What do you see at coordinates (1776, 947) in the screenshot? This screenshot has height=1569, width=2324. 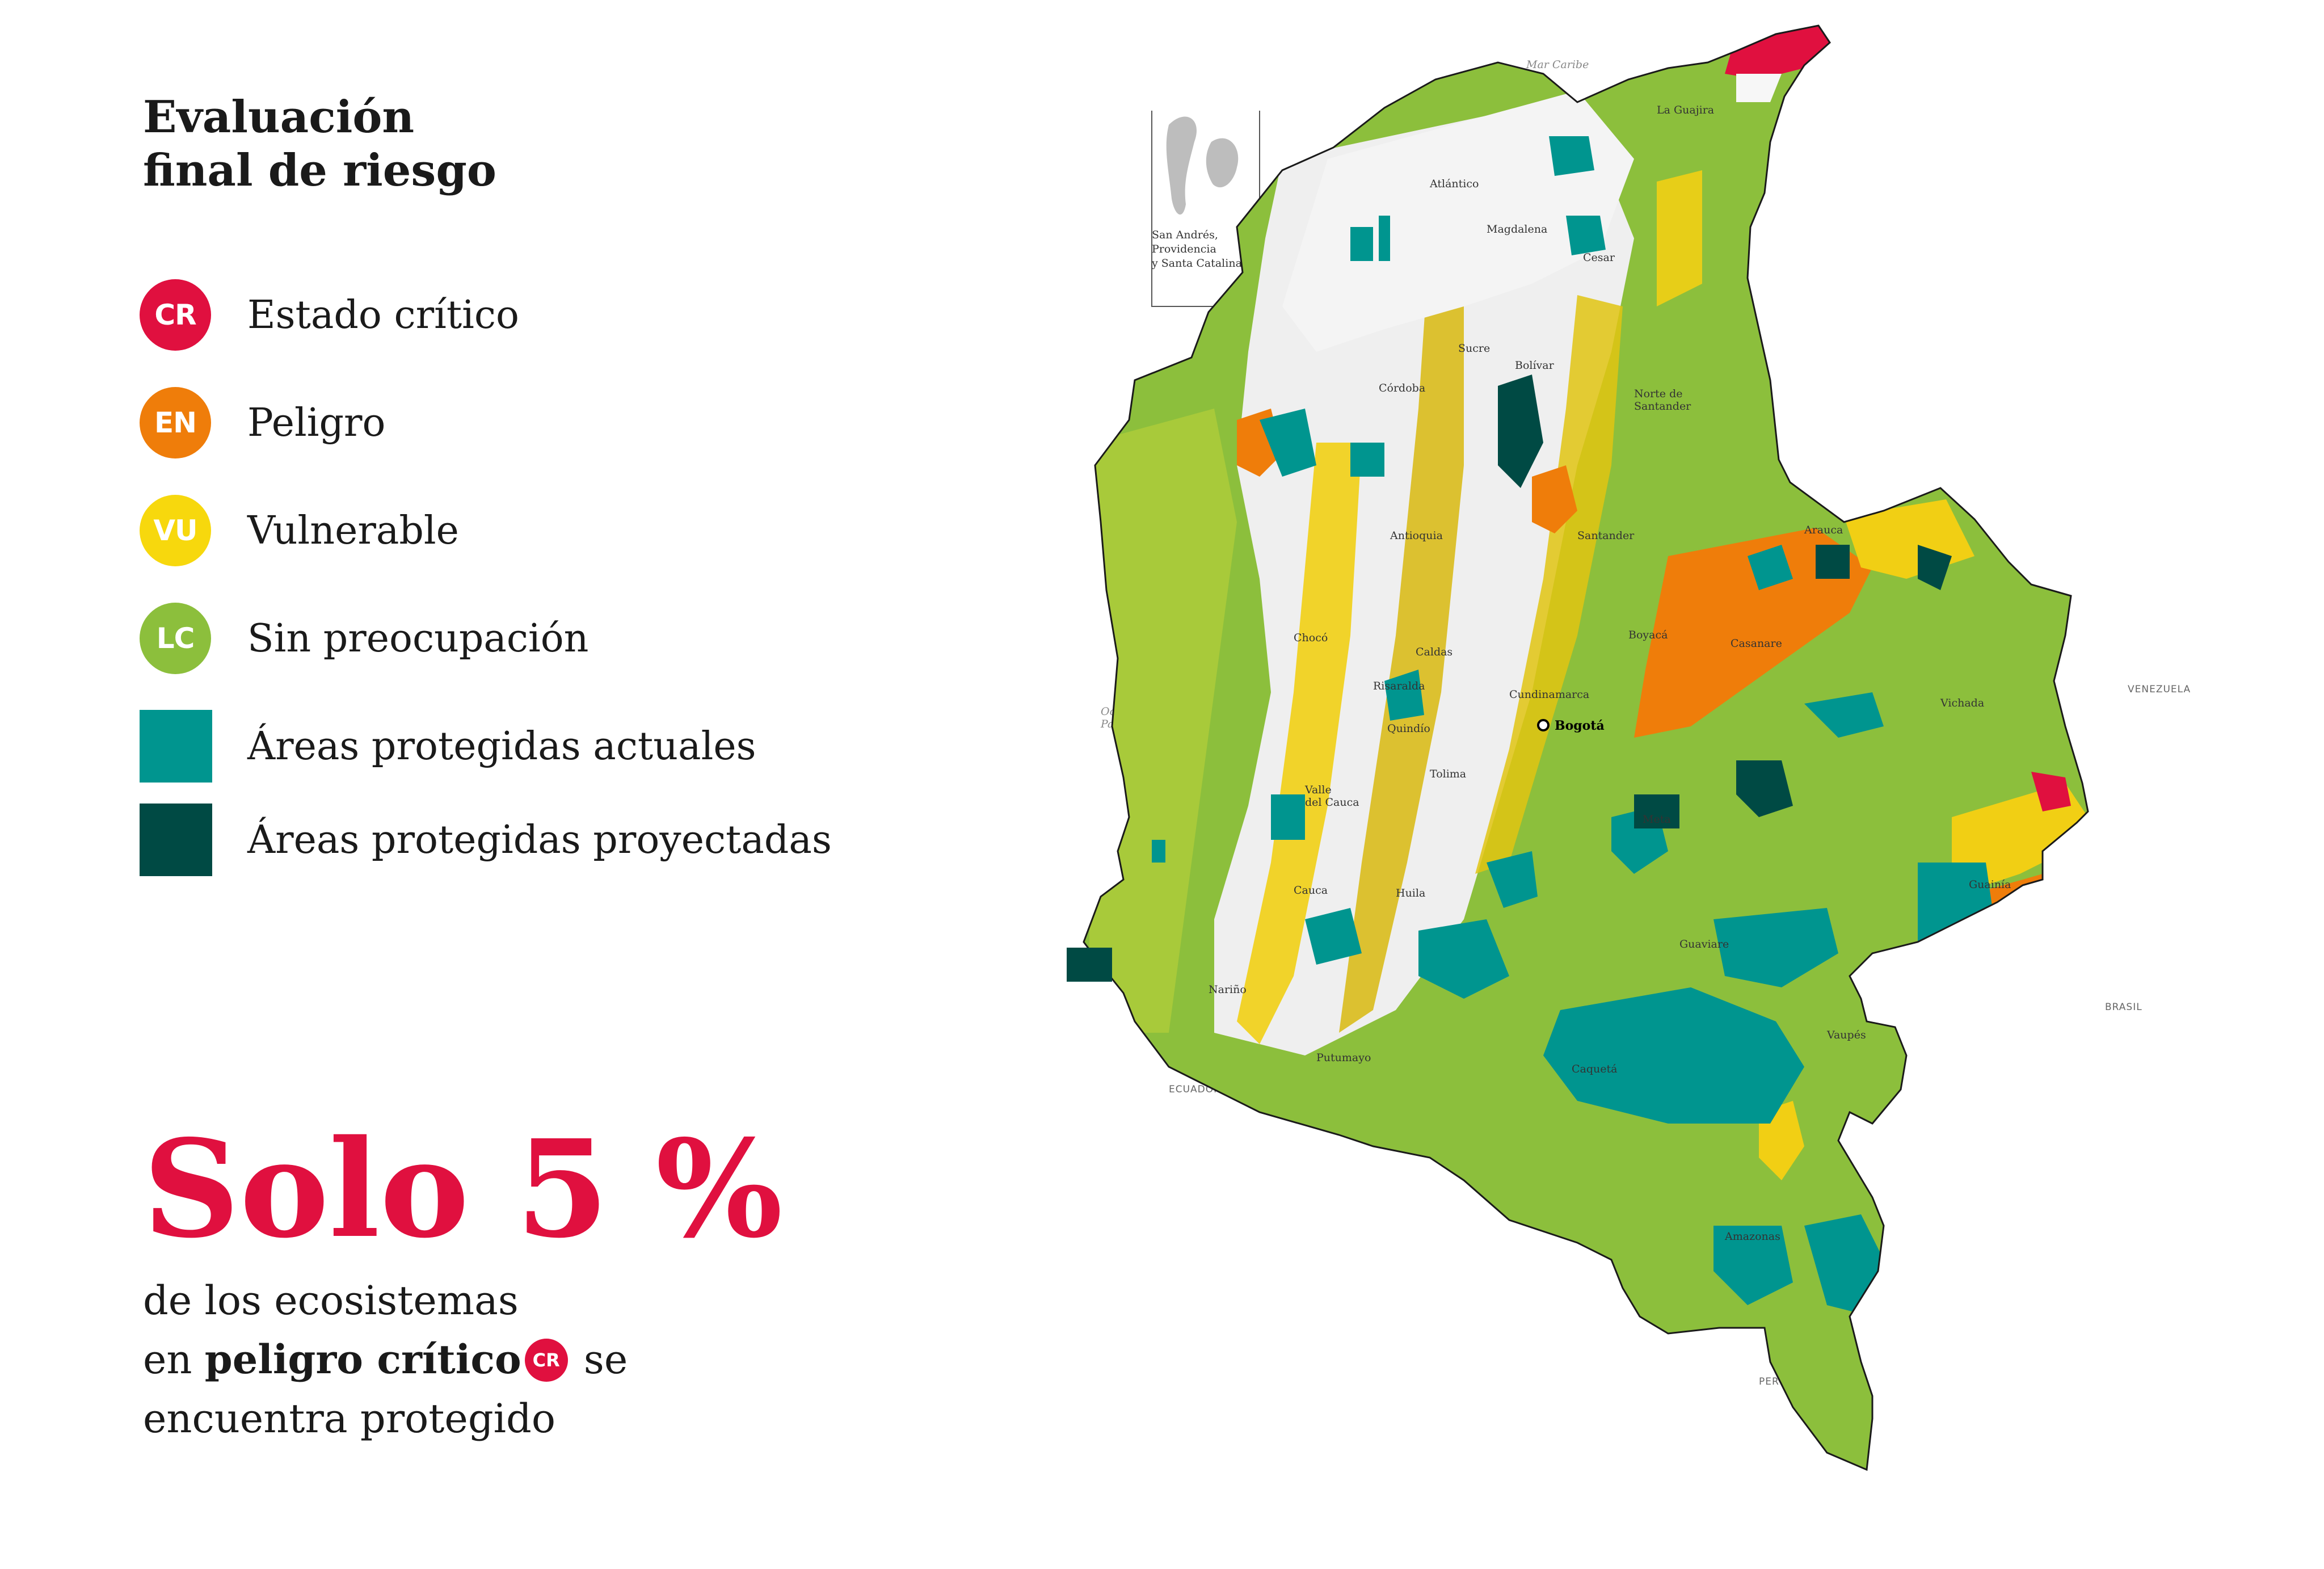 I see `protected-area-guaviare` at bounding box center [1776, 947].